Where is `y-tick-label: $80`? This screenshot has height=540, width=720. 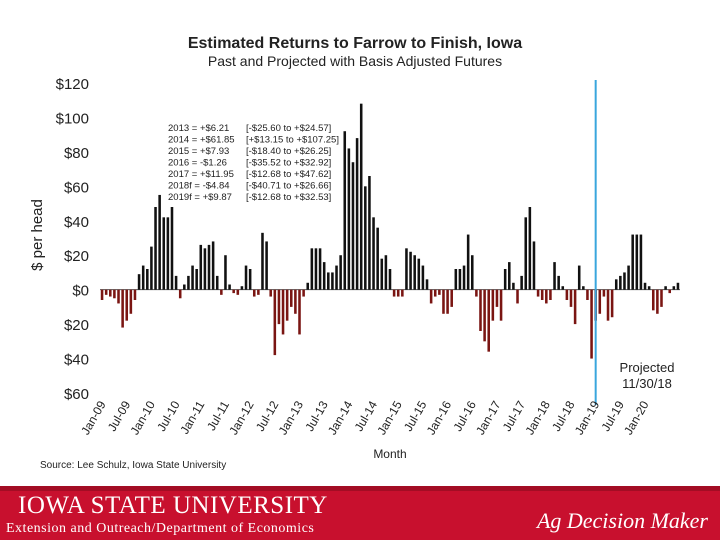
y-tick-label: $80 is located at coordinates (76, 153).